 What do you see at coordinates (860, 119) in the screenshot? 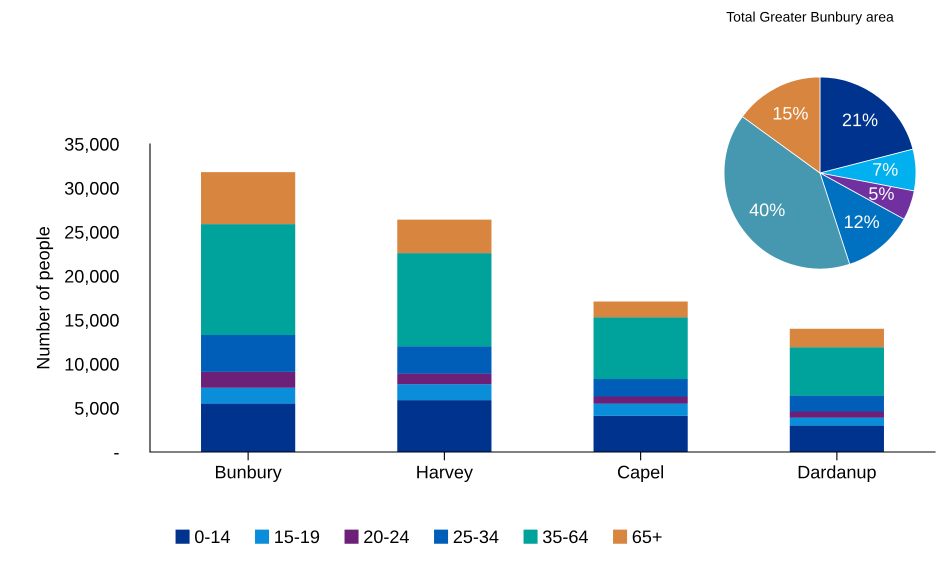
I see `data-label: 21%` at bounding box center [860, 119].